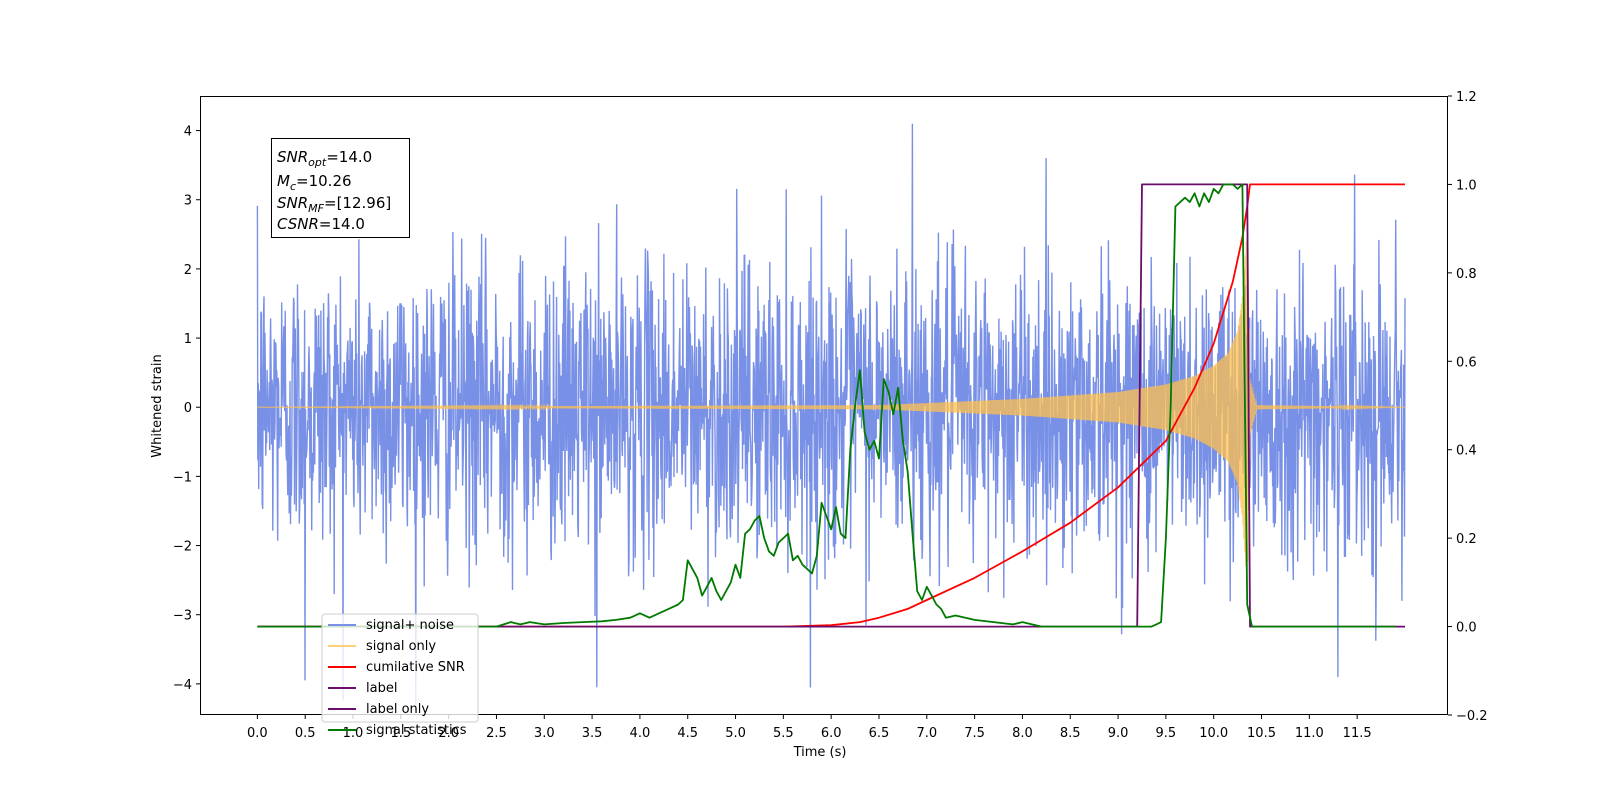  Describe the element at coordinates (496, 733) in the screenshot. I see `x-tick-label: 2.5` at that location.